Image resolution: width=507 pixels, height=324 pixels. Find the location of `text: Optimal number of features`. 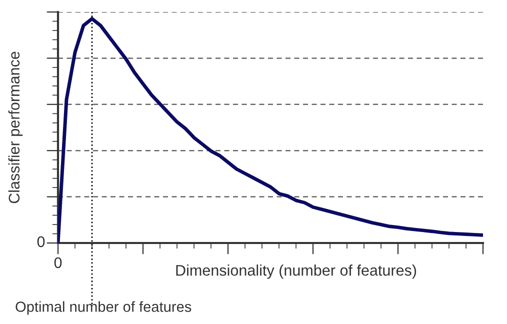

text: Optimal number of features is located at coordinates (104, 308).